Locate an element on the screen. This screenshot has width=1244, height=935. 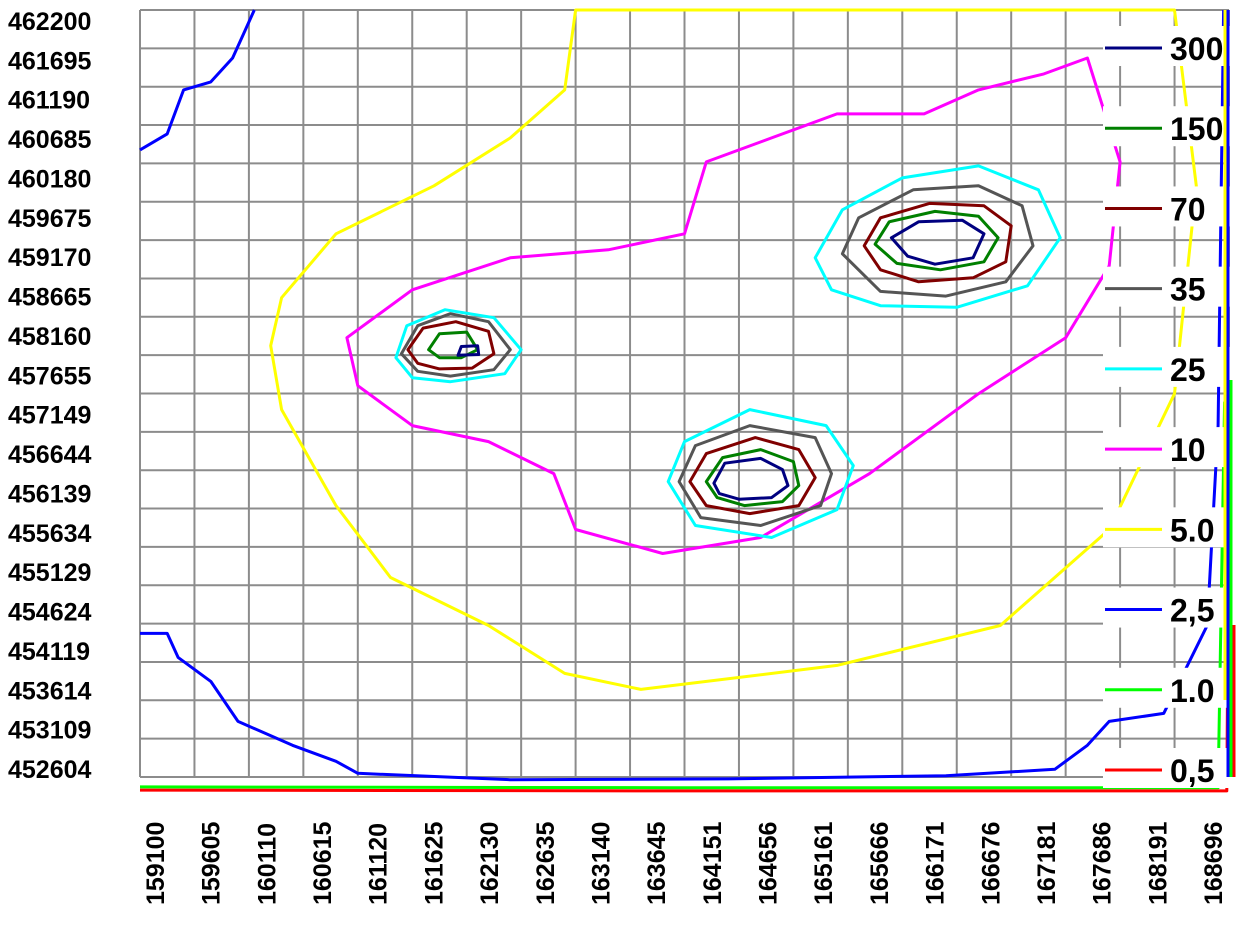
x-tick-label: 168696 is located at coordinates (1214, 863).